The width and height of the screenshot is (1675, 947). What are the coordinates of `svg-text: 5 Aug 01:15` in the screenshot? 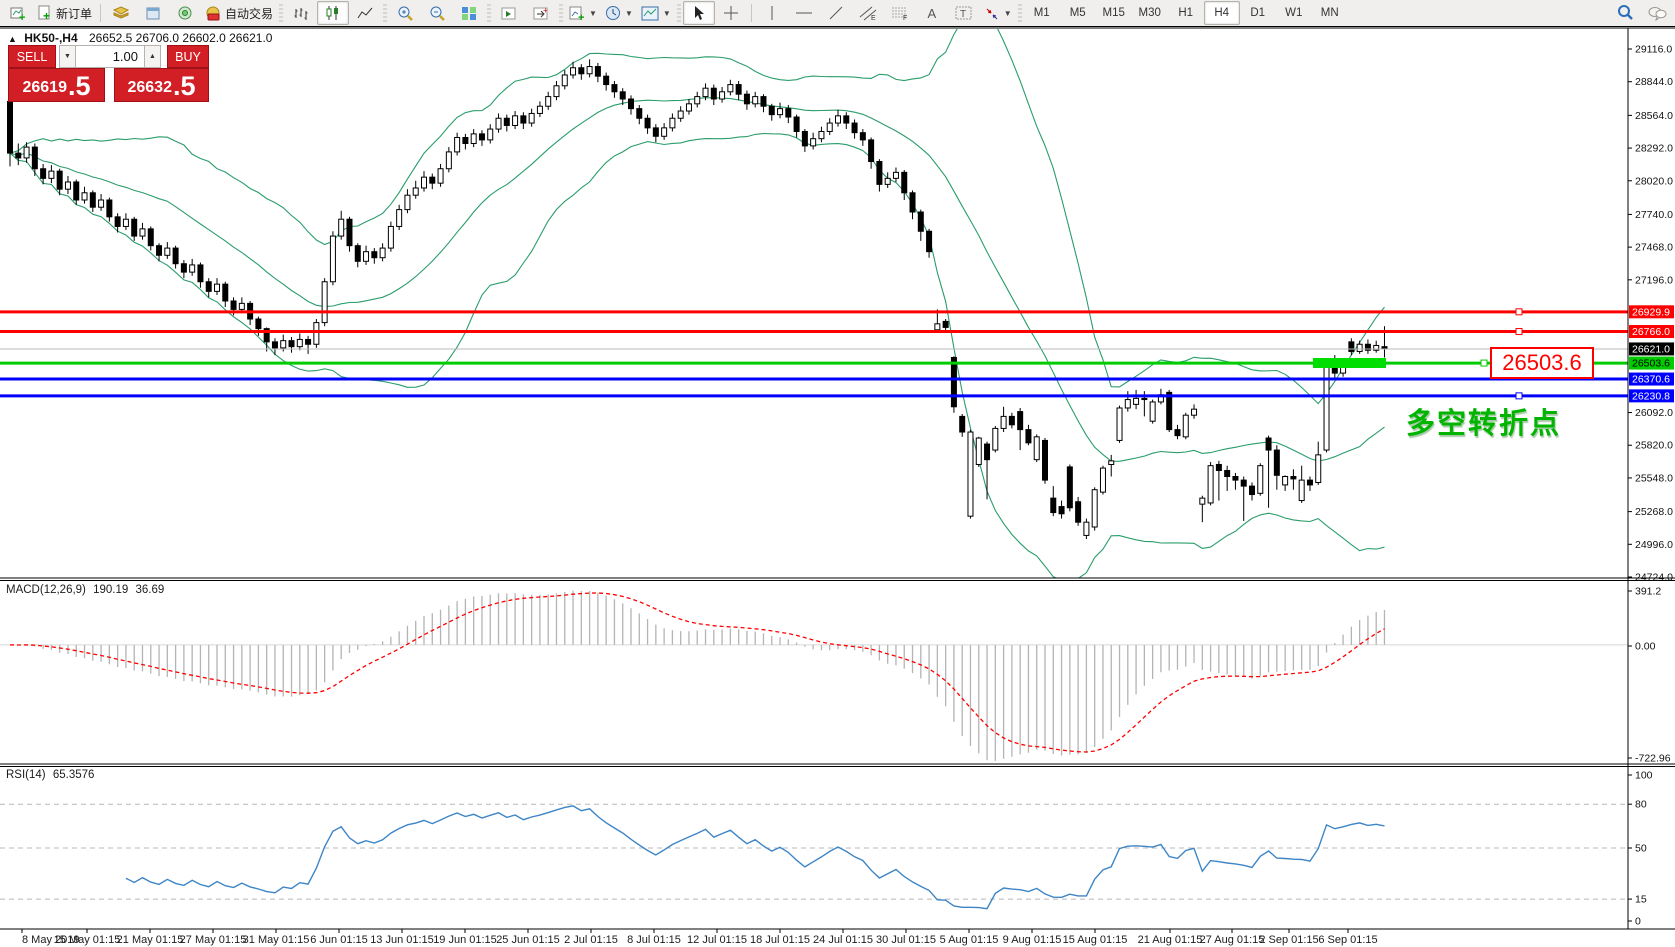 It's located at (969, 940).